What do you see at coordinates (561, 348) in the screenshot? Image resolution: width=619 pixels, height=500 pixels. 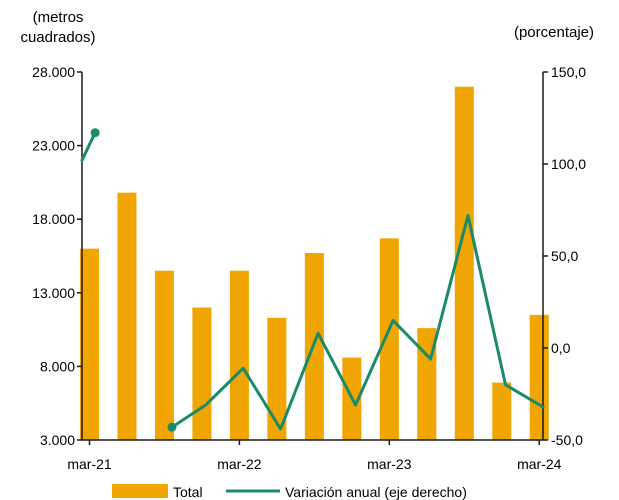 I see `right-tick-label-1: 0,0` at bounding box center [561, 348].